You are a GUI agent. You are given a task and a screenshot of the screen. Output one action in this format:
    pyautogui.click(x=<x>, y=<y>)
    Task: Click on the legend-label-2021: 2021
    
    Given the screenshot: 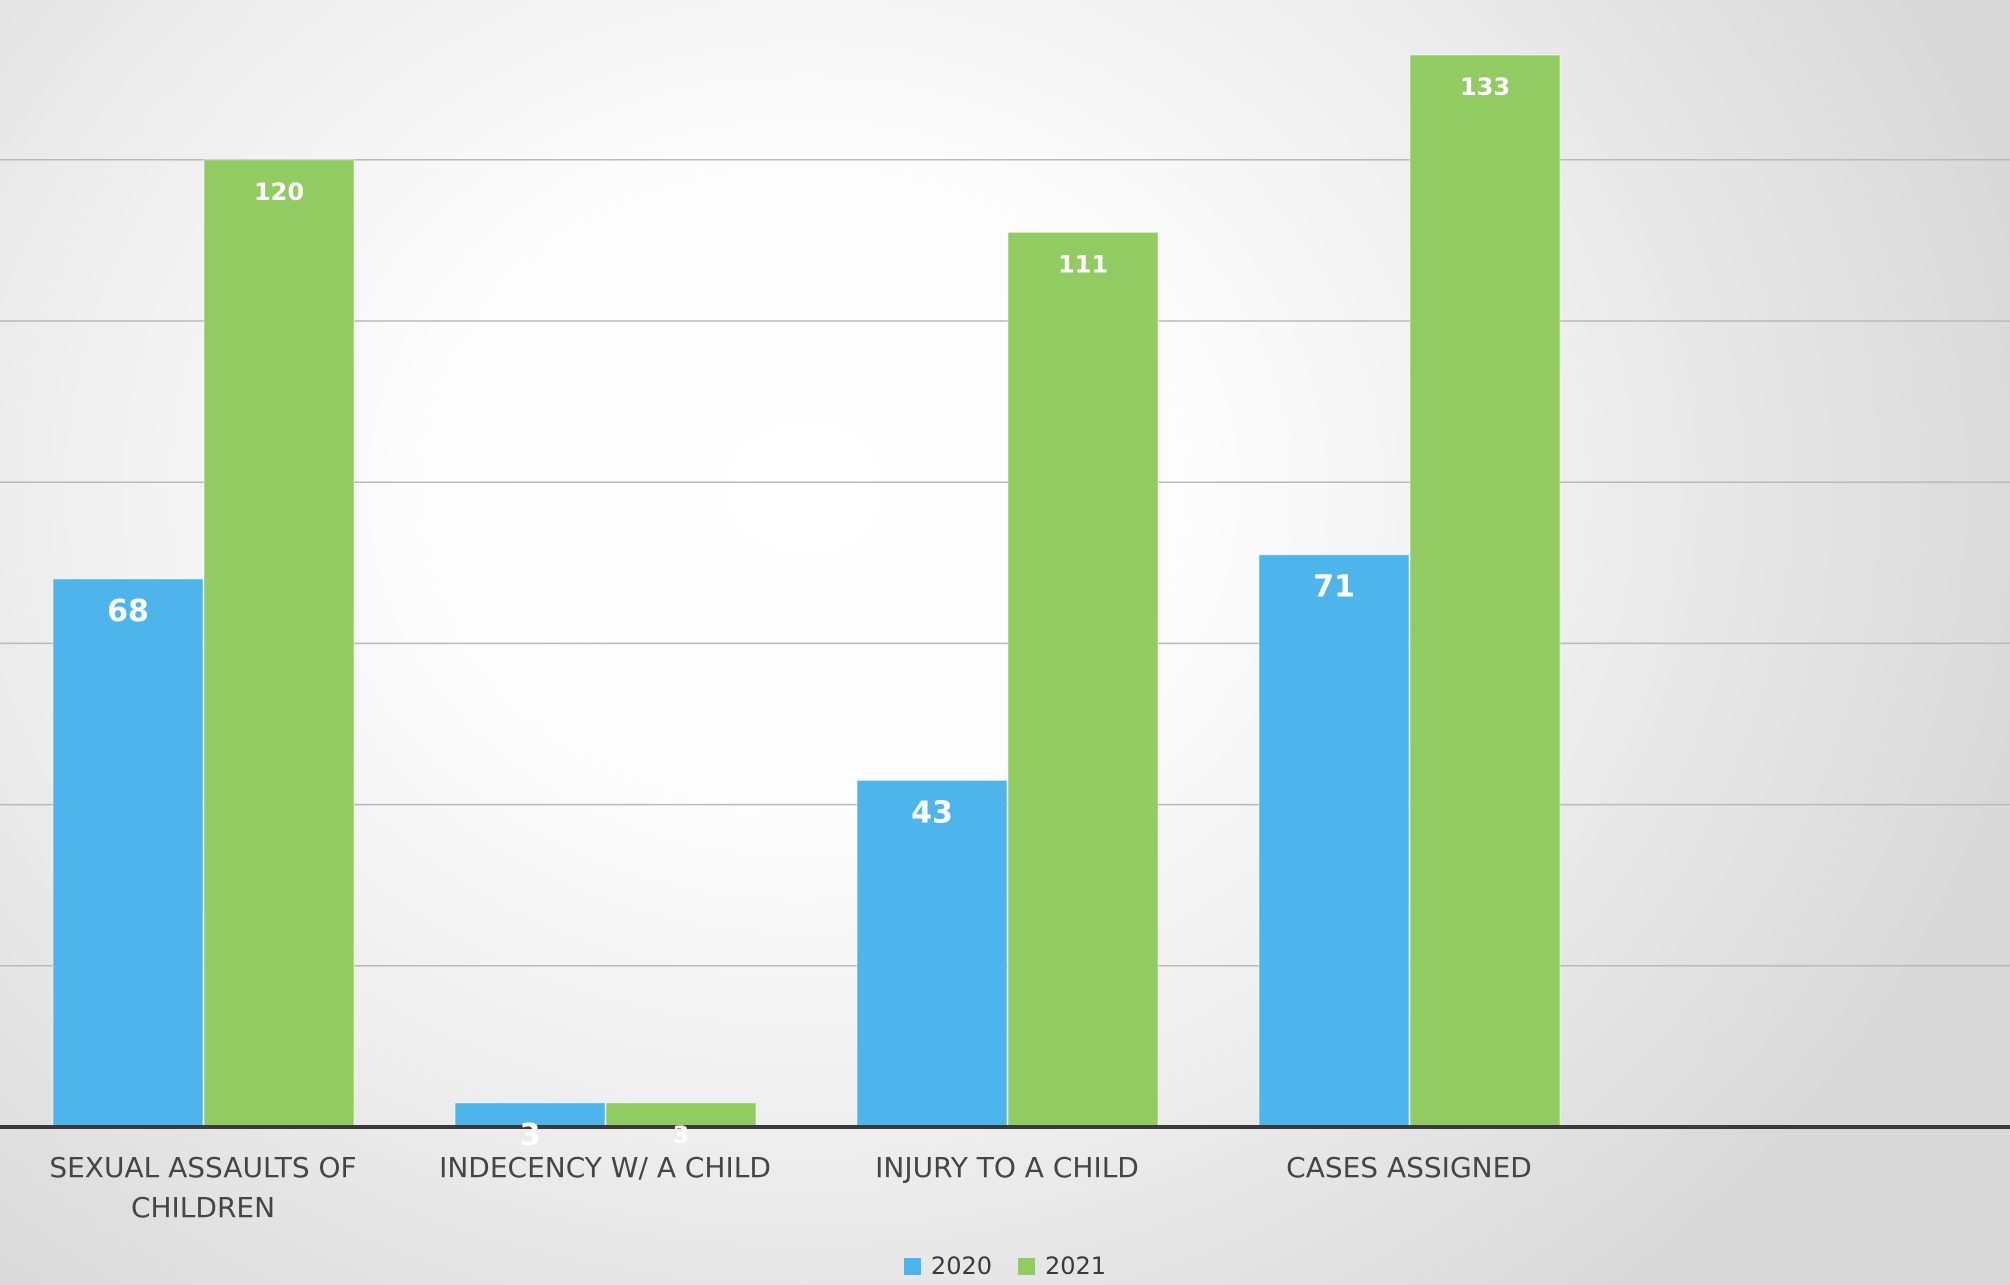 What is the action you would take?
    pyautogui.click(x=1076, y=1266)
    